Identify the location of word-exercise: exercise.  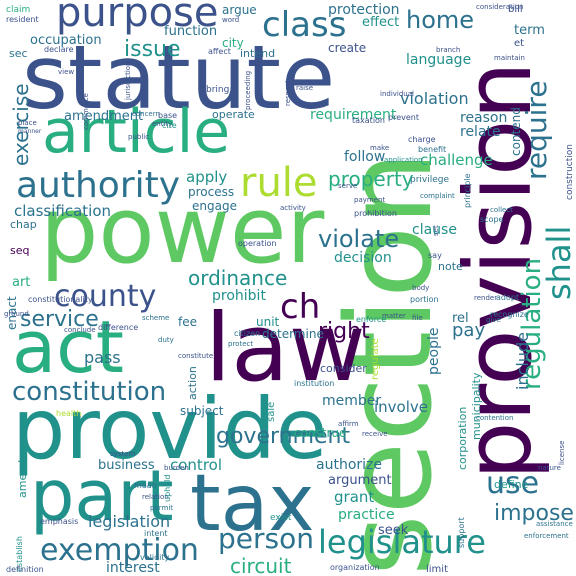
(21, 124).